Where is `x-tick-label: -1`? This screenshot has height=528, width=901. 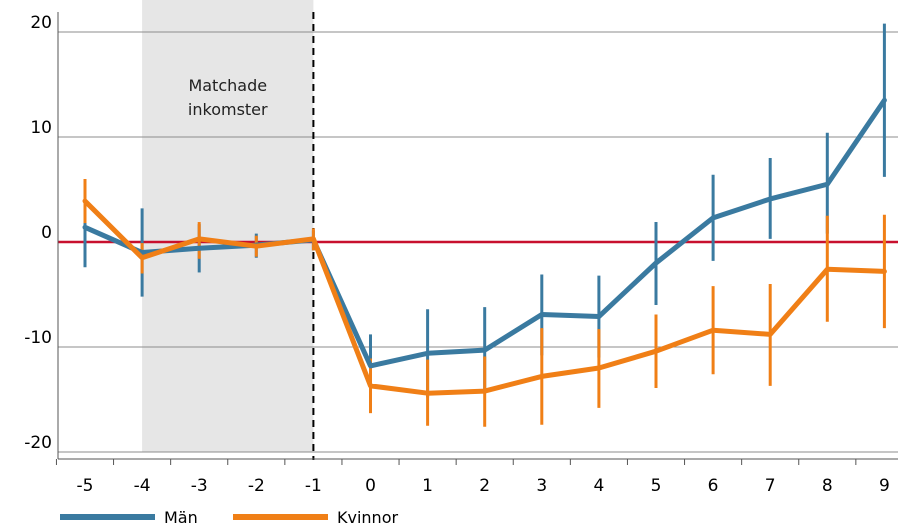 x-tick-label: -1 is located at coordinates (313, 486).